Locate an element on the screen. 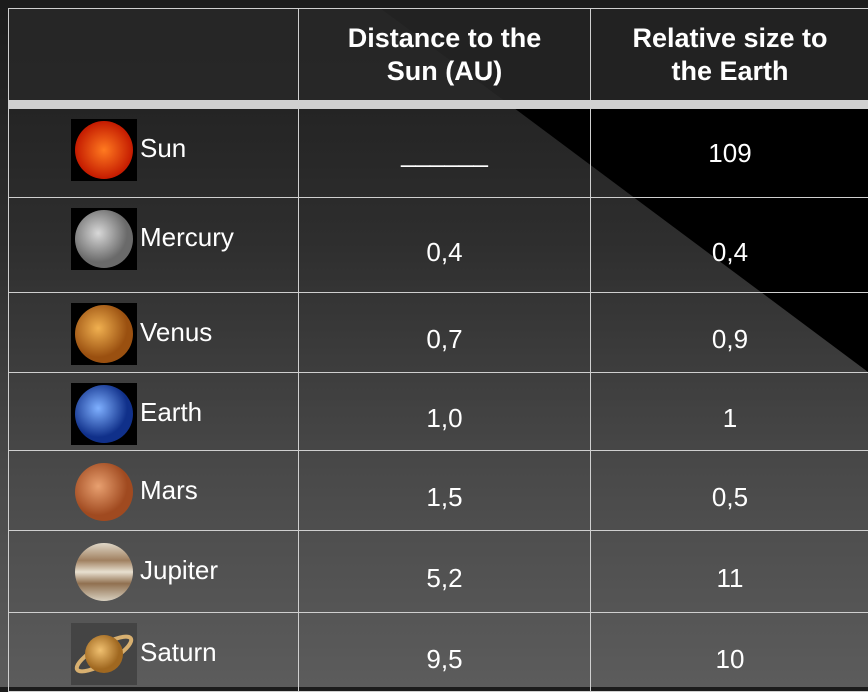 The image size is (868, 692). size-value: 0,9 is located at coordinates (730, 339).